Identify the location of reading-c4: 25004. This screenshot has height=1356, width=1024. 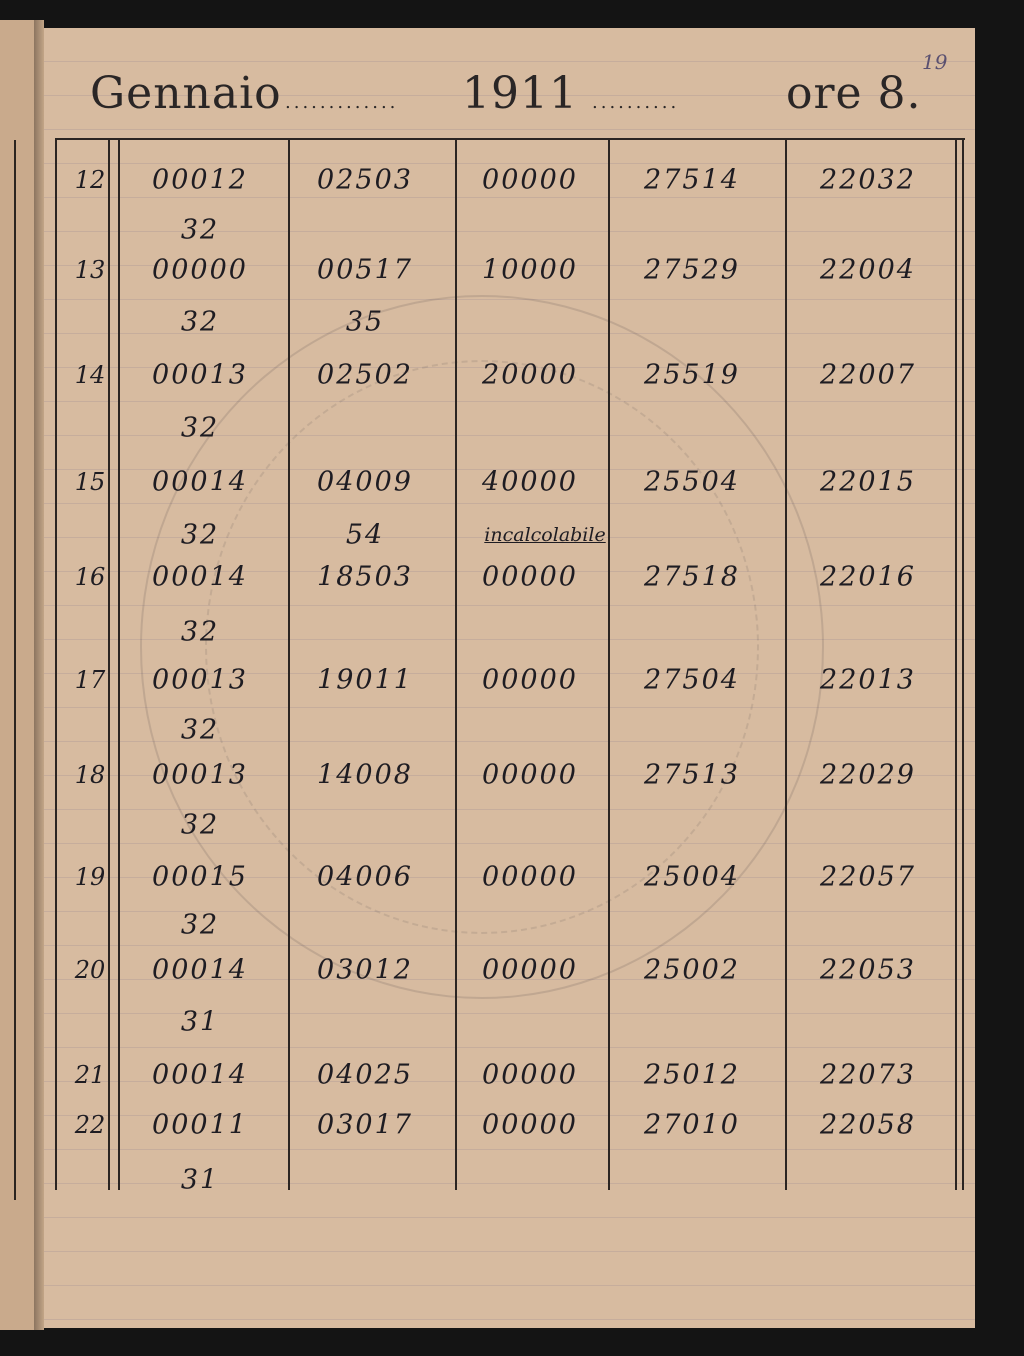
(692, 877).